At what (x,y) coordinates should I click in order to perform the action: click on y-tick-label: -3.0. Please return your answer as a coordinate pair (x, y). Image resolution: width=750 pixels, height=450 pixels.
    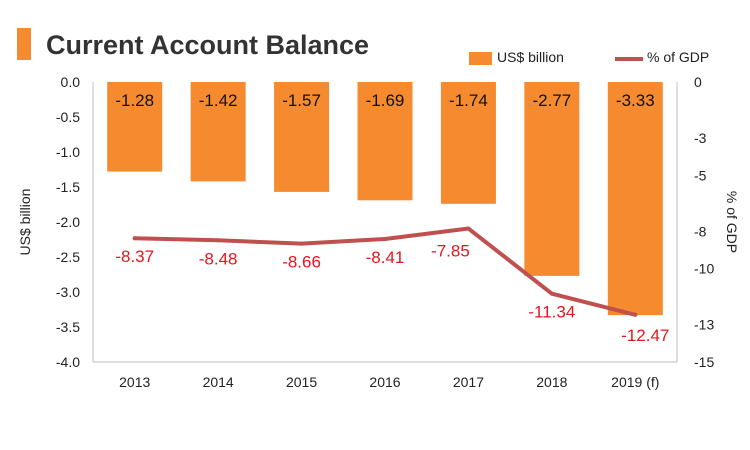
    Looking at the image, I should click on (68, 292).